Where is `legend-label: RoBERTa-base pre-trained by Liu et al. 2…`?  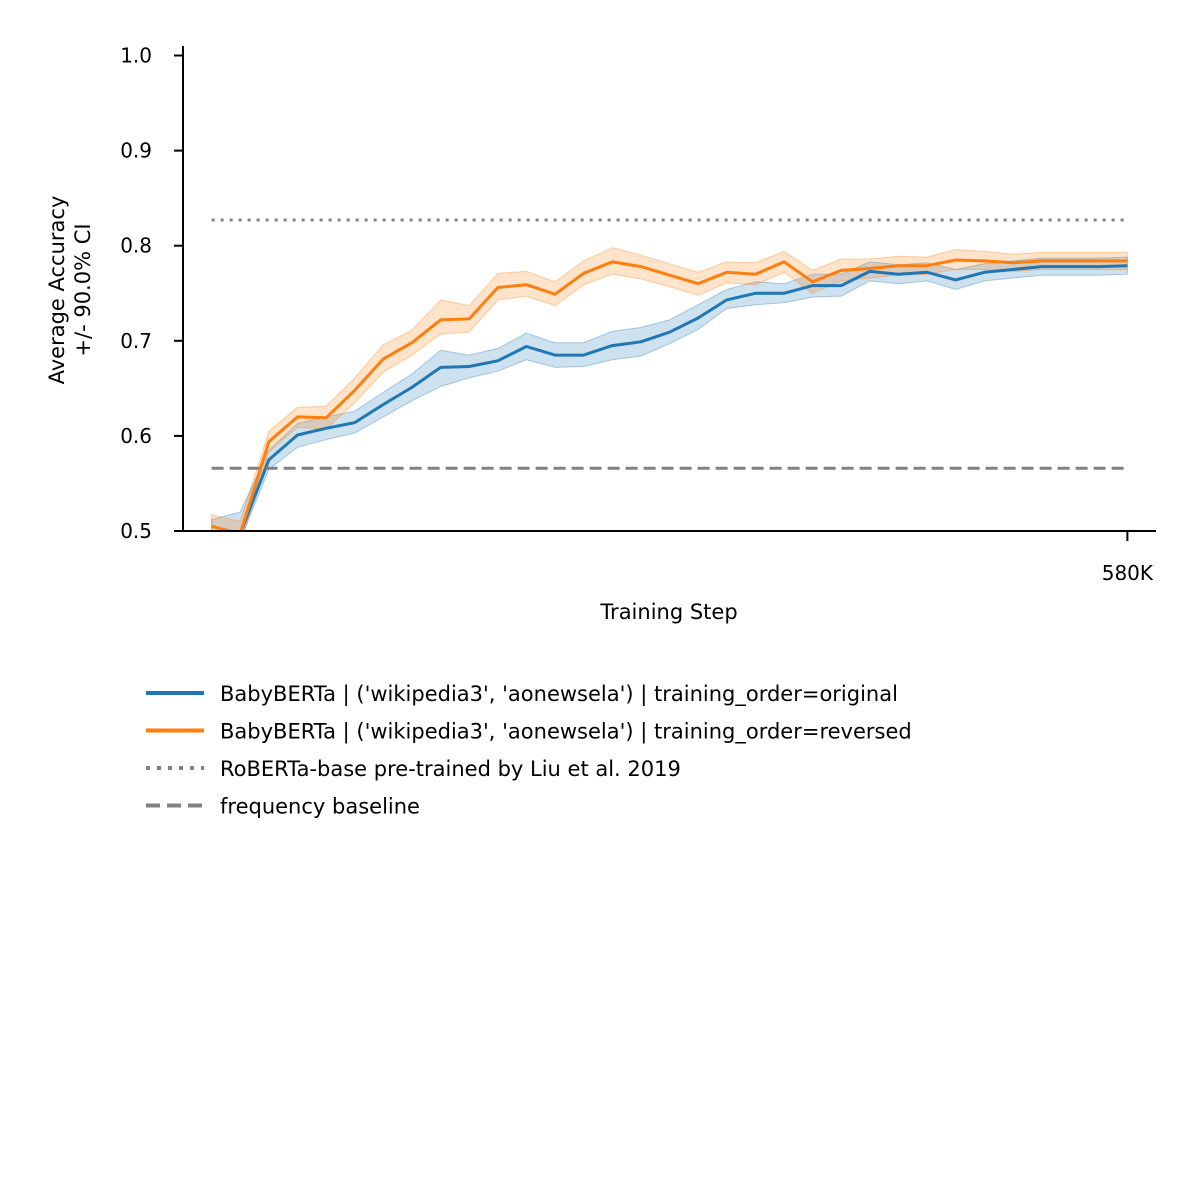 legend-label: RoBERTa-base pre-trained by Liu et al. 2… is located at coordinates (450, 769).